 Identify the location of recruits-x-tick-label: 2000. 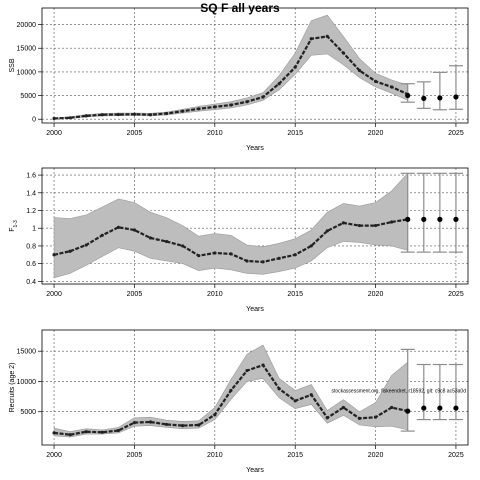
(54, 455).